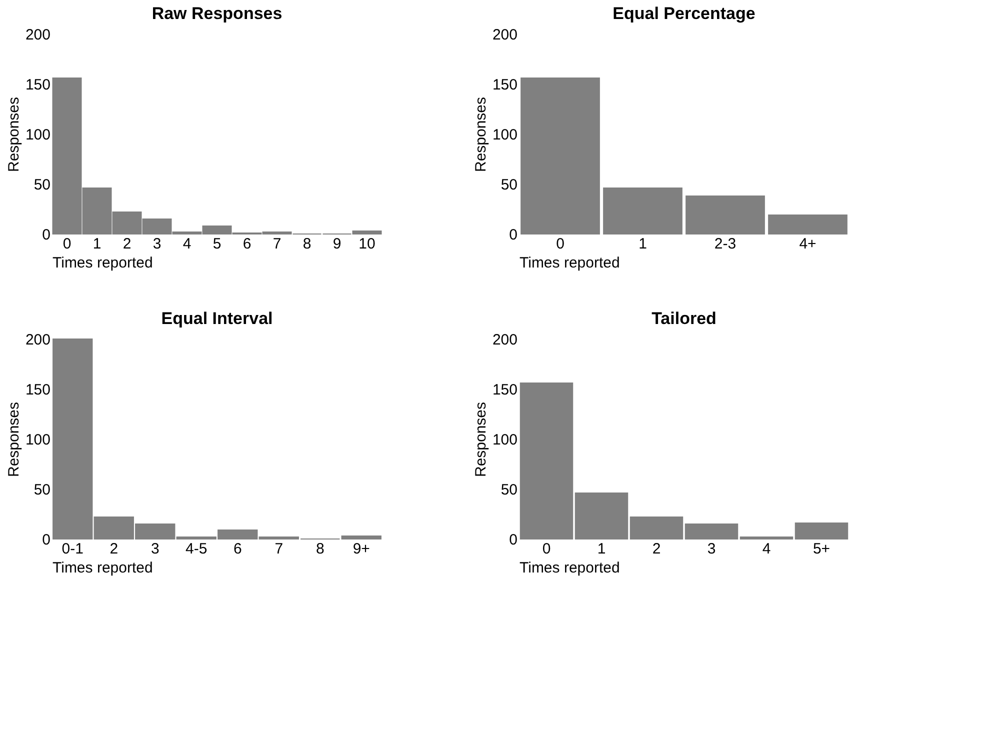 The height and width of the screenshot is (730, 987). Describe the element at coordinates (808, 244) in the screenshot. I see `x-tick-label: 4+` at that location.